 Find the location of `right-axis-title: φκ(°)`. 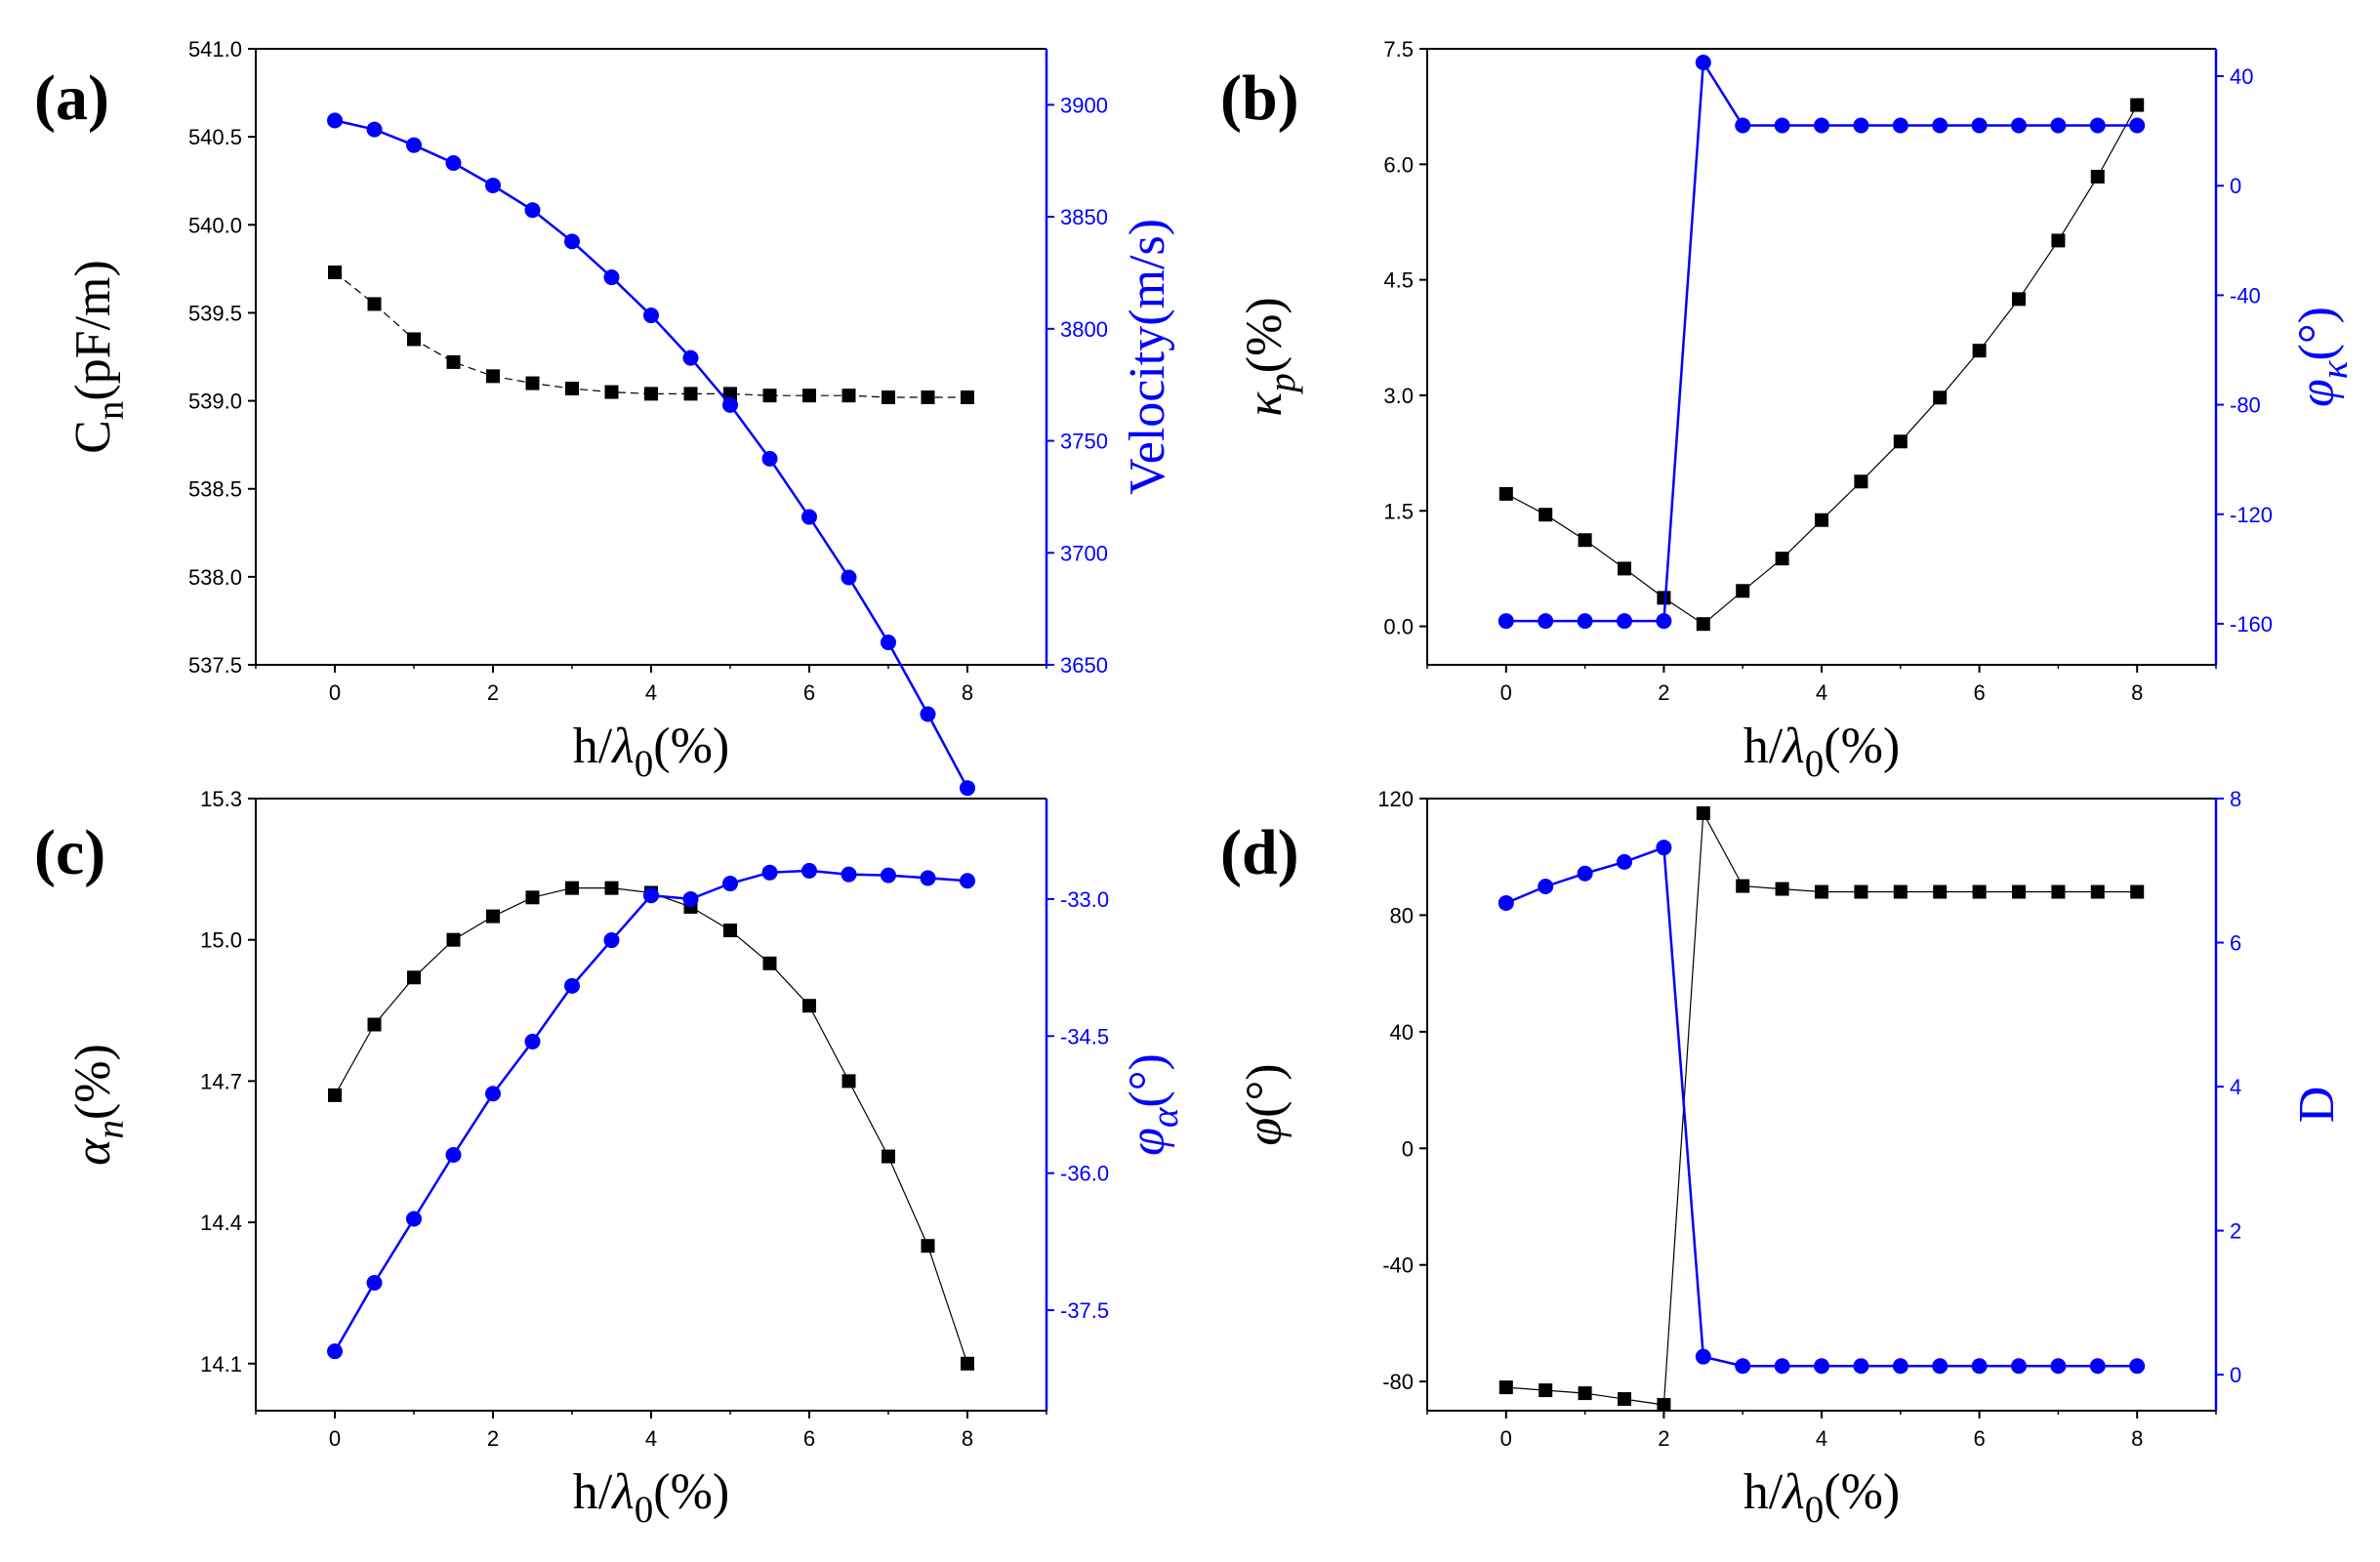

right-axis-title: φκ(°) is located at coordinates (2322, 357).